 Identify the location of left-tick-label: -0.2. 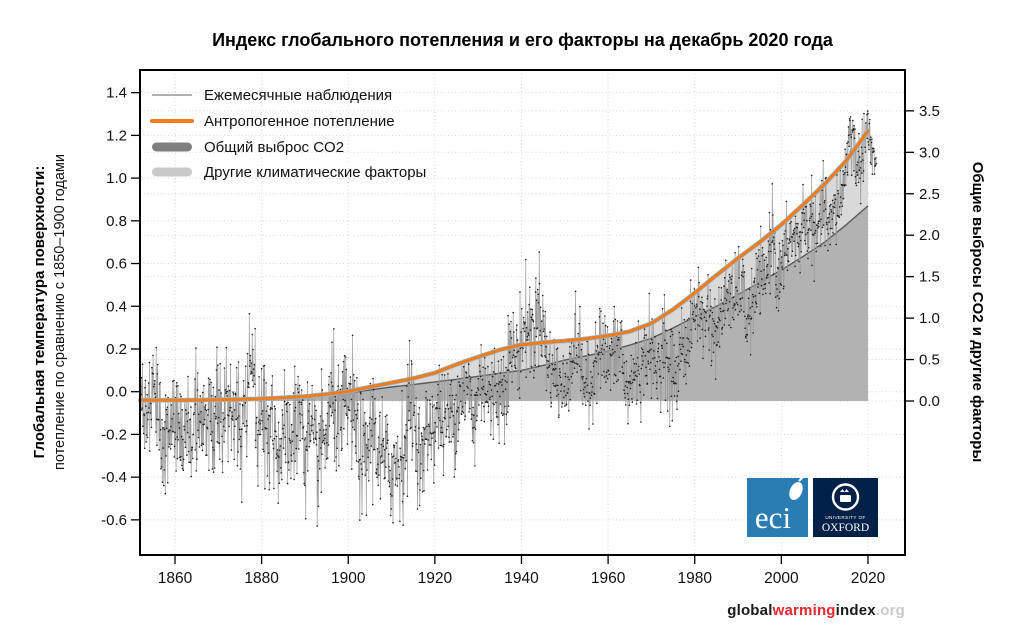
(114, 434).